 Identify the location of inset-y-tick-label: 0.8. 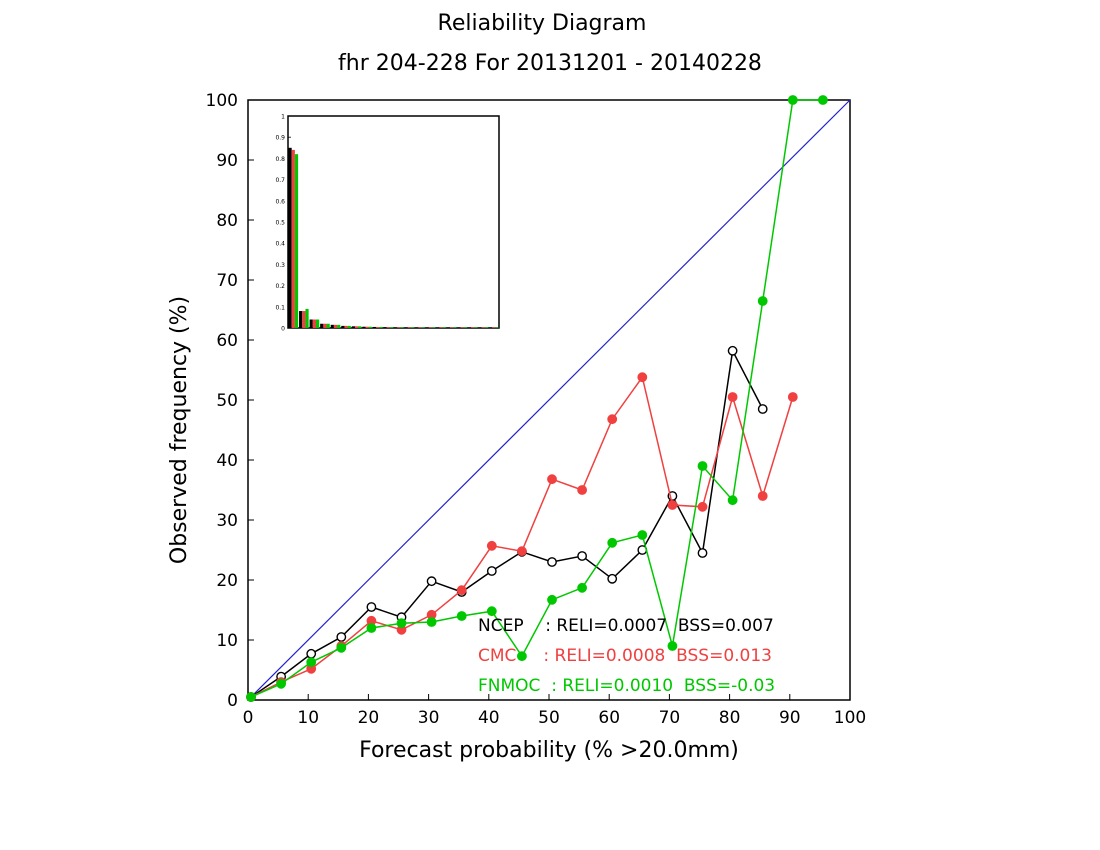
(280, 159).